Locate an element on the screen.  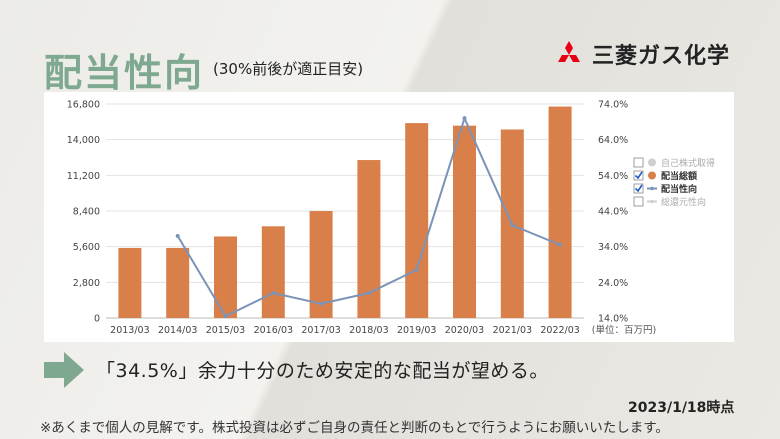
legend-label: 自己株式取得 is located at coordinates (688, 163).